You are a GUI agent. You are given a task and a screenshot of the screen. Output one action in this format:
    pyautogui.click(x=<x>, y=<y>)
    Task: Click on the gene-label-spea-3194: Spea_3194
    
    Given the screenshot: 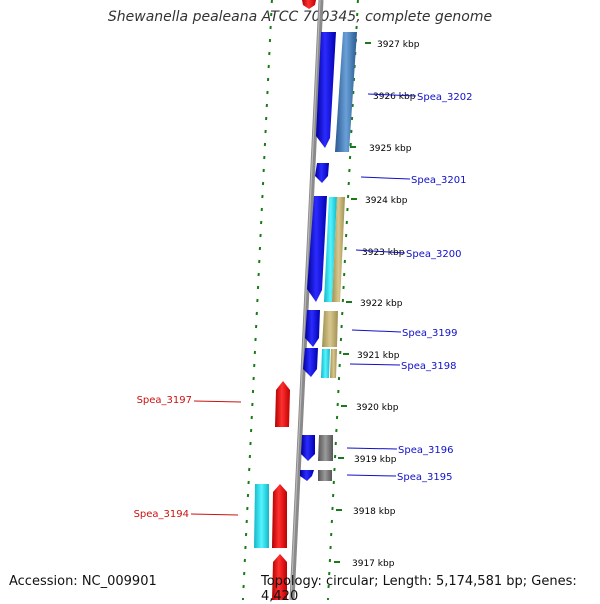 What is the action you would take?
    pyautogui.click(x=161, y=514)
    